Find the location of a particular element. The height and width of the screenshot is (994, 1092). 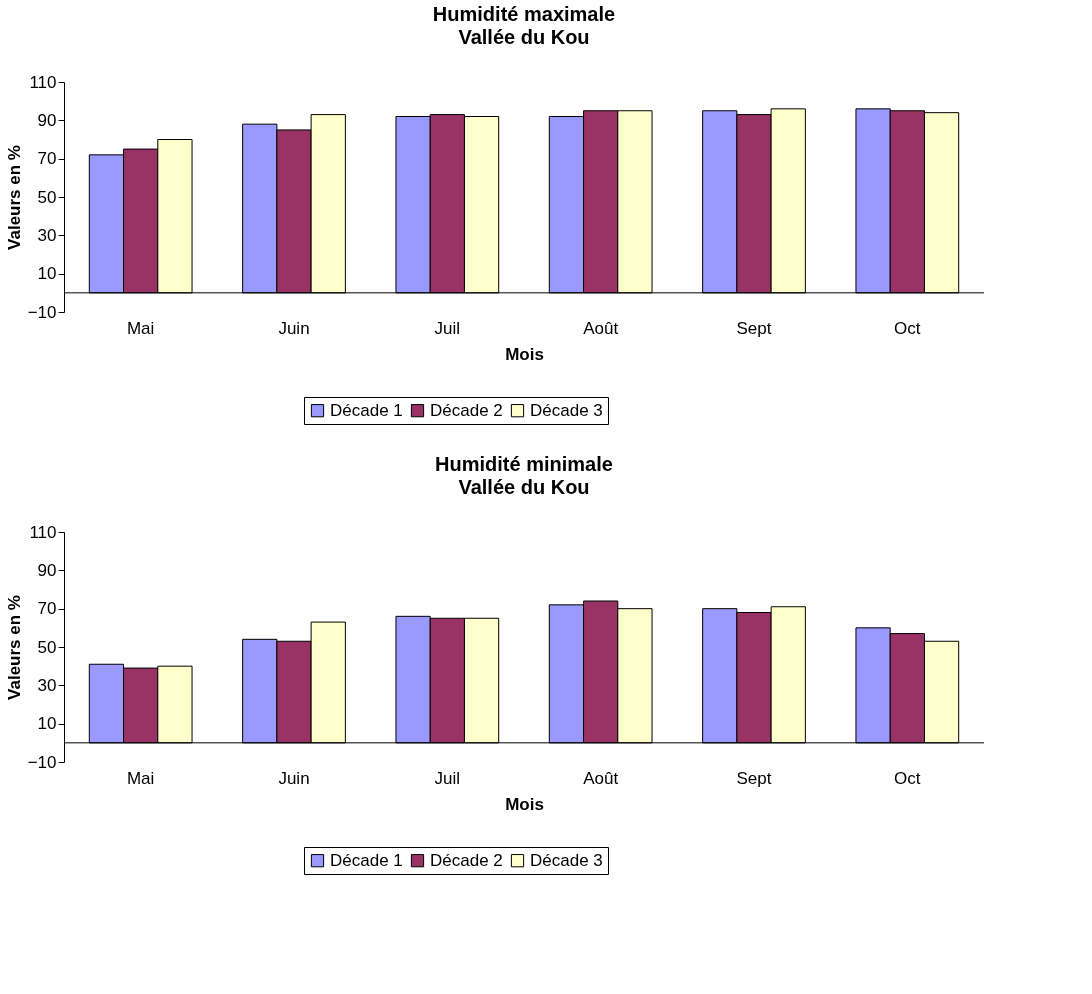

chart-title: Humidité maximale is located at coordinates (524, 14).